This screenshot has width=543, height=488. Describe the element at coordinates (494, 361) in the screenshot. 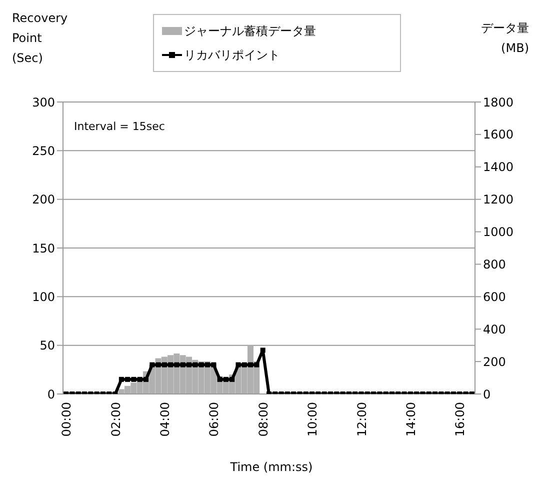

I see `y2-tick-label: 200` at that location.